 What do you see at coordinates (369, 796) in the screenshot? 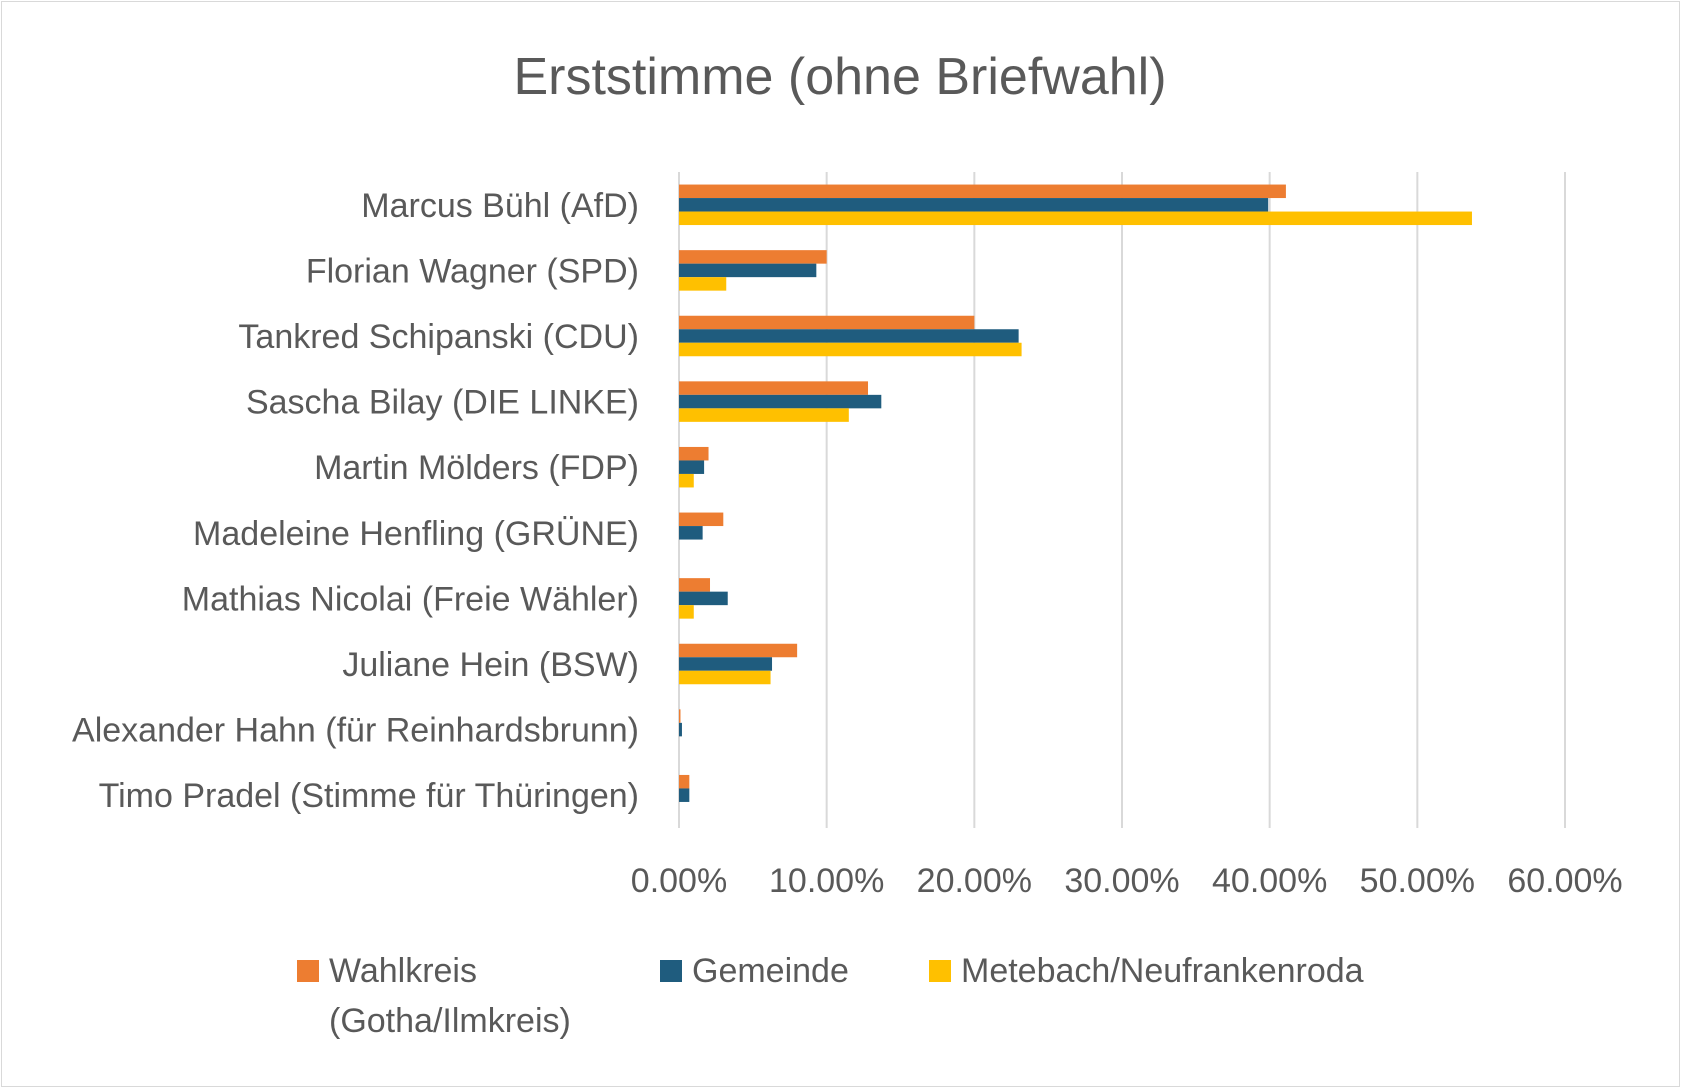
I see `category-label: Timo Pradel (Stimme für Thüringen)` at bounding box center [369, 796].